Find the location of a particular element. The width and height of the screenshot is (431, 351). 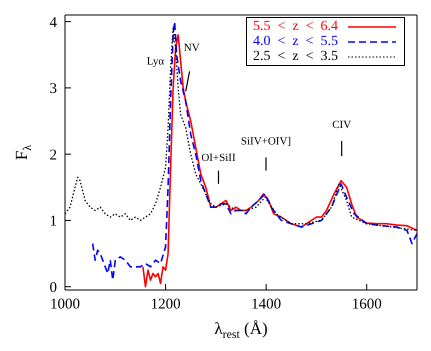

x-tick-label: 1400 is located at coordinates (266, 304).